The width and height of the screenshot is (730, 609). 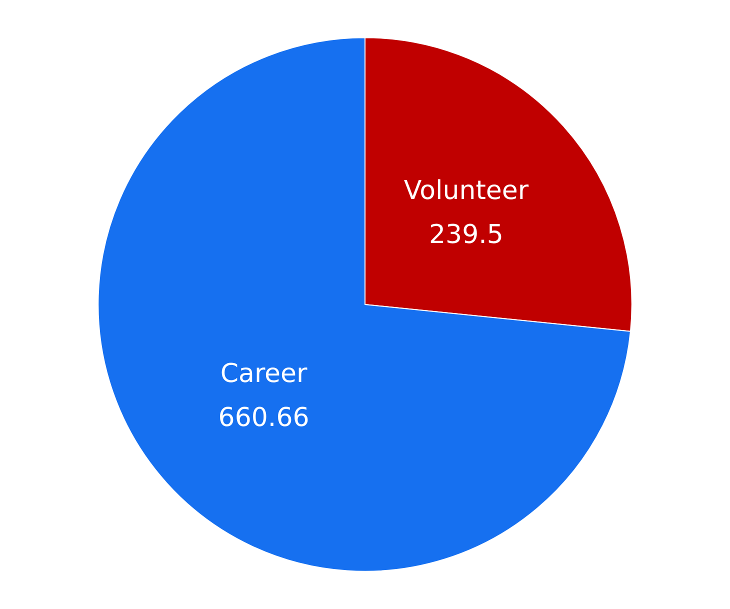 What do you see at coordinates (264, 373) in the screenshot?
I see `slice-label: Career` at bounding box center [264, 373].